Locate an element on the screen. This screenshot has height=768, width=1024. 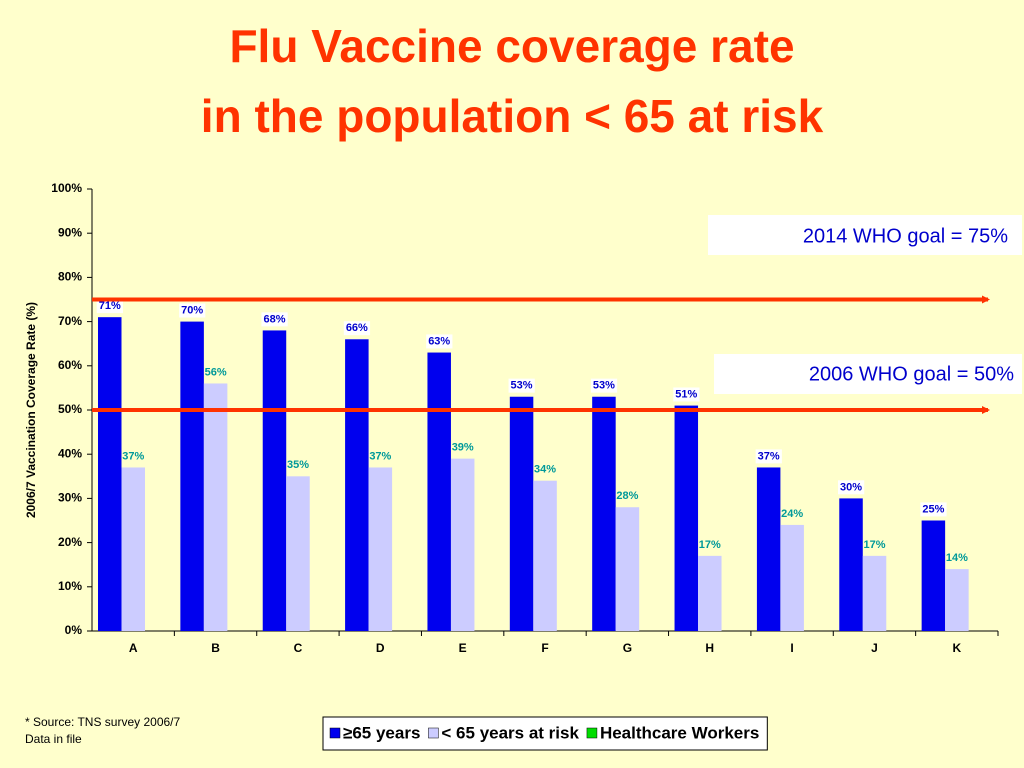
footnote: Data in file is located at coordinates (53, 739).